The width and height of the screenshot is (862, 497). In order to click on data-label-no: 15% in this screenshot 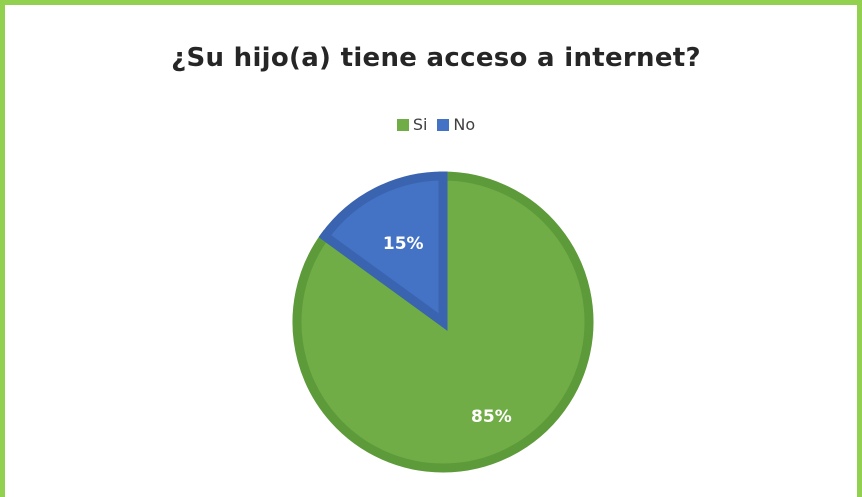, I will do `click(403, 244)`.